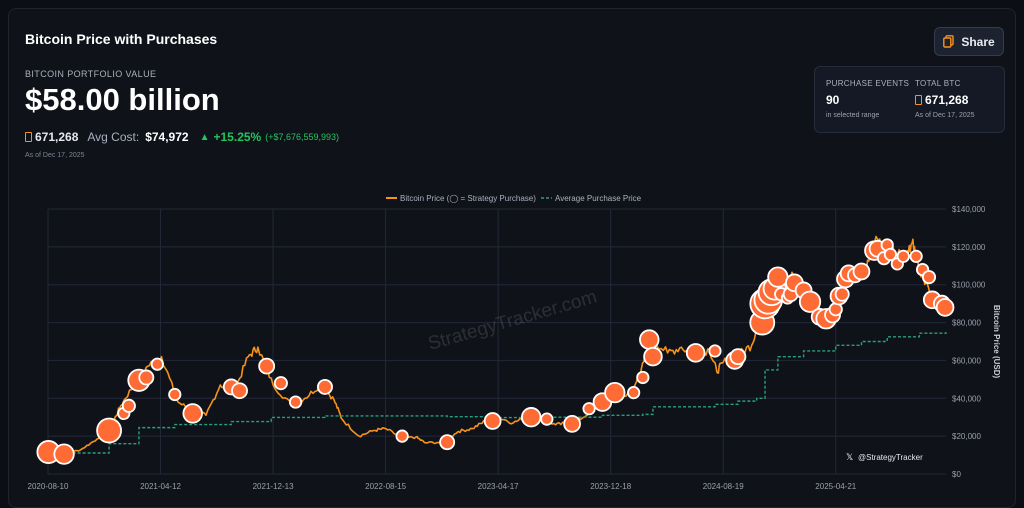 The width and height of the screenshot is (1024, 508). Describe the element at coordinates (849, 458) in the screenshot. I see `x-logo-icon: 𝕏` at that location.